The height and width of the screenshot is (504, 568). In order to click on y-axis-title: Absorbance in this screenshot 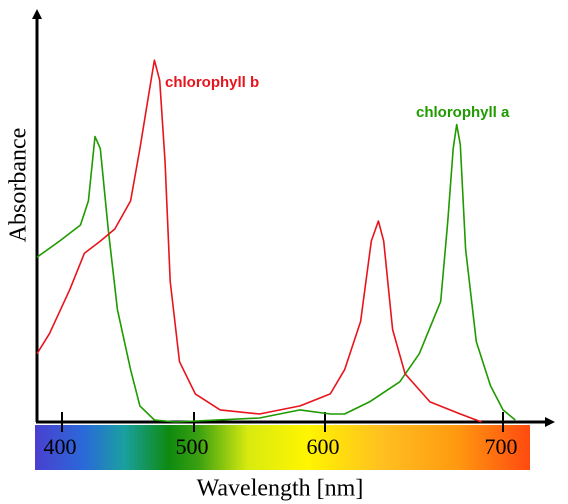, I will do `click(19, 185)`.